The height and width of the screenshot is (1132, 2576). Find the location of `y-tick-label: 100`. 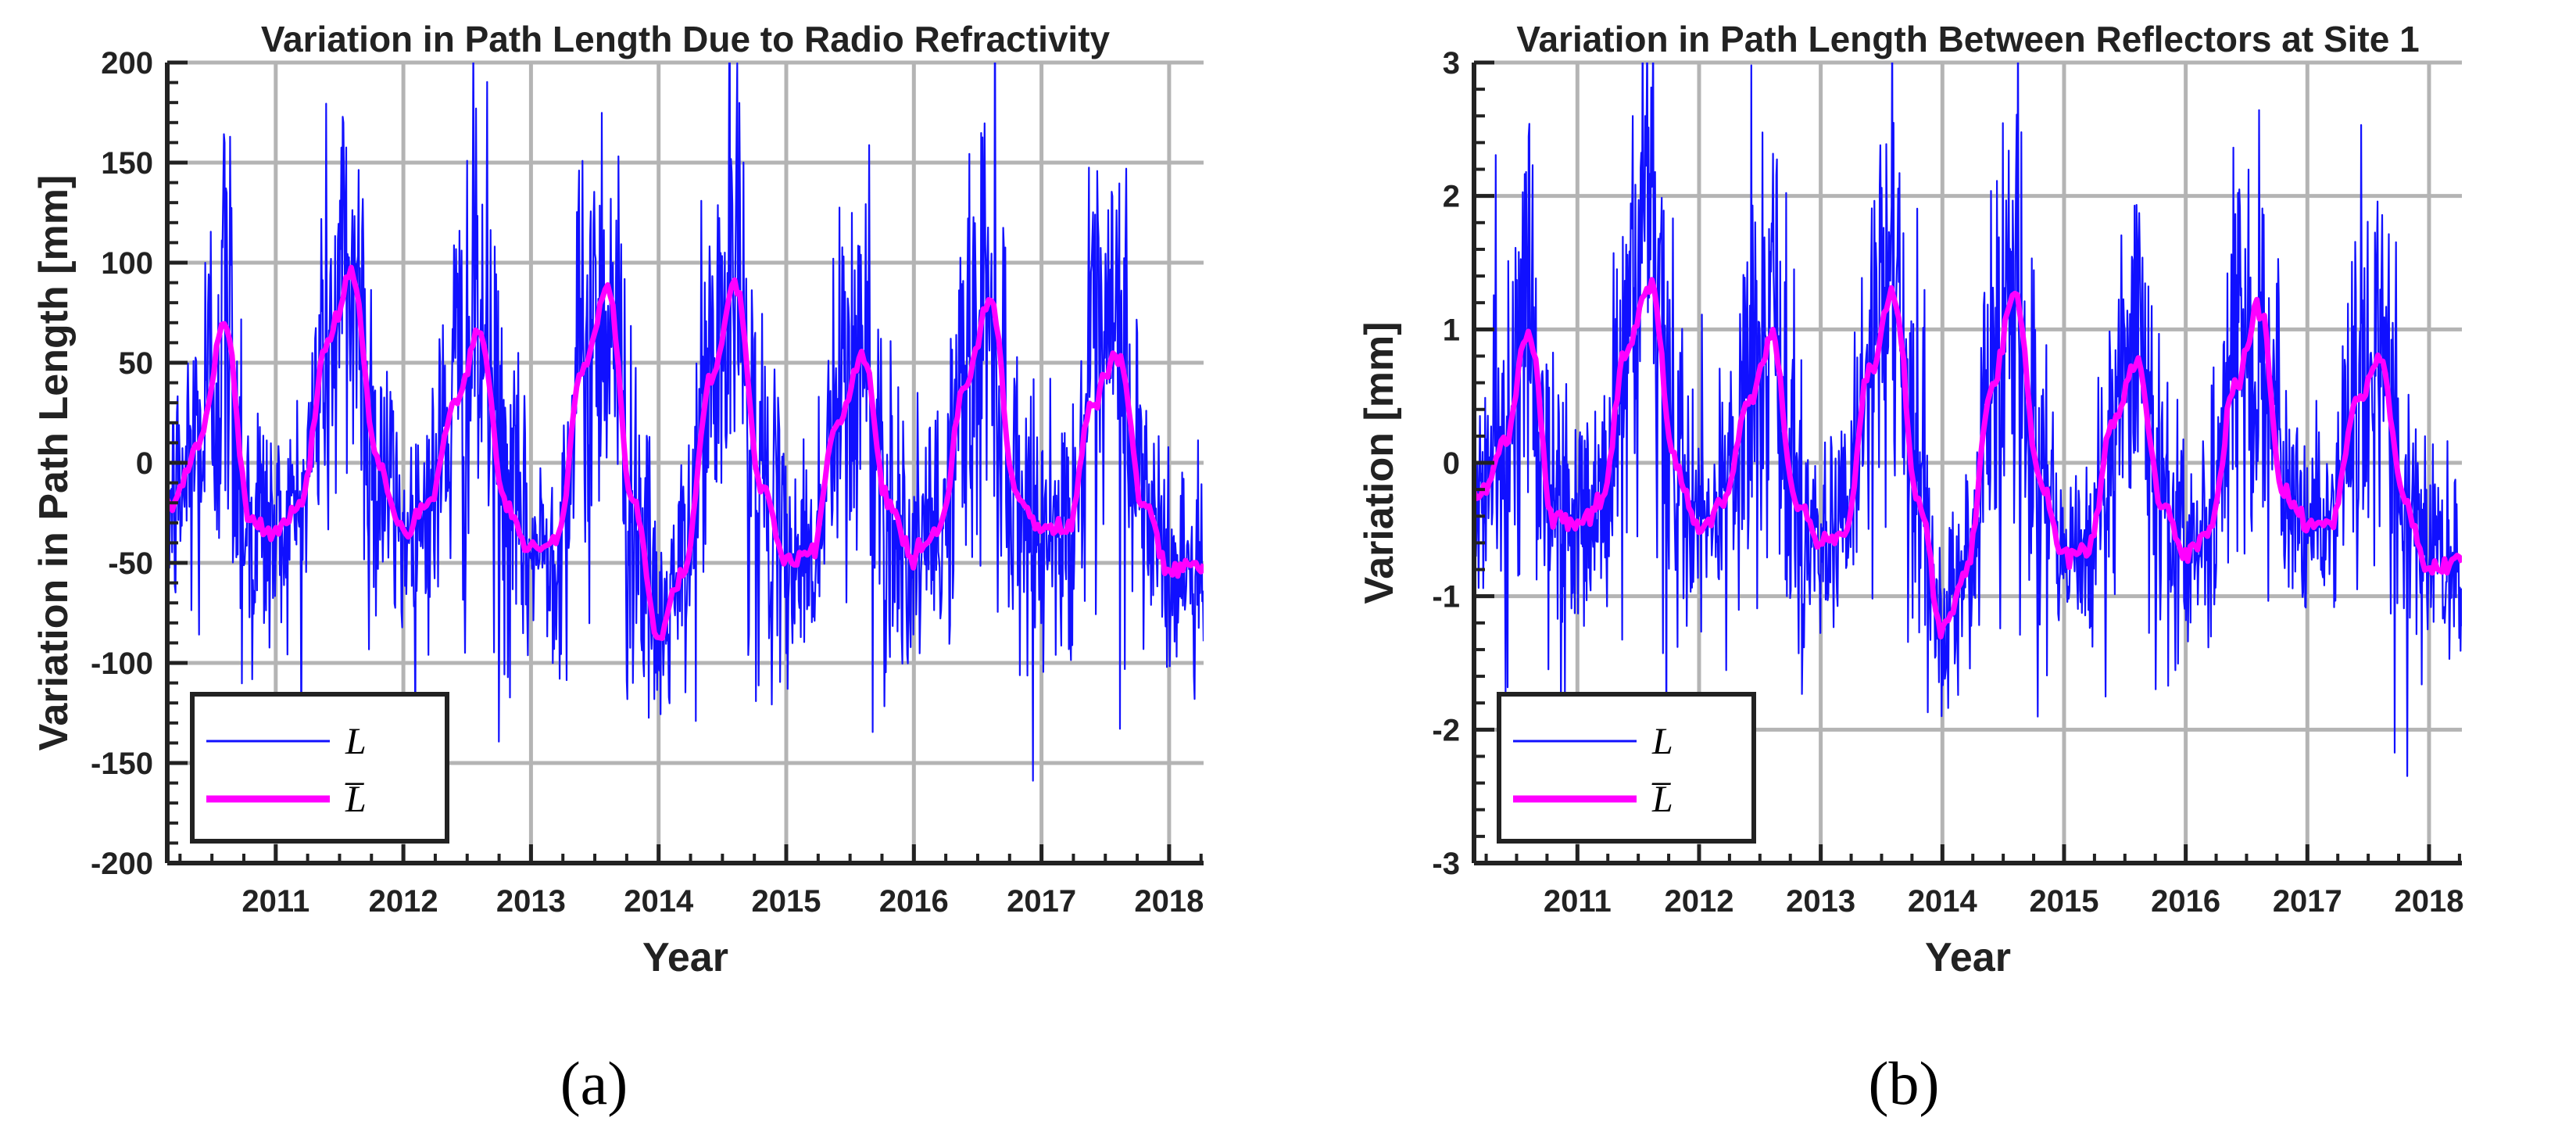

y-tick-label: 100 is located at coordinates (127, 263).